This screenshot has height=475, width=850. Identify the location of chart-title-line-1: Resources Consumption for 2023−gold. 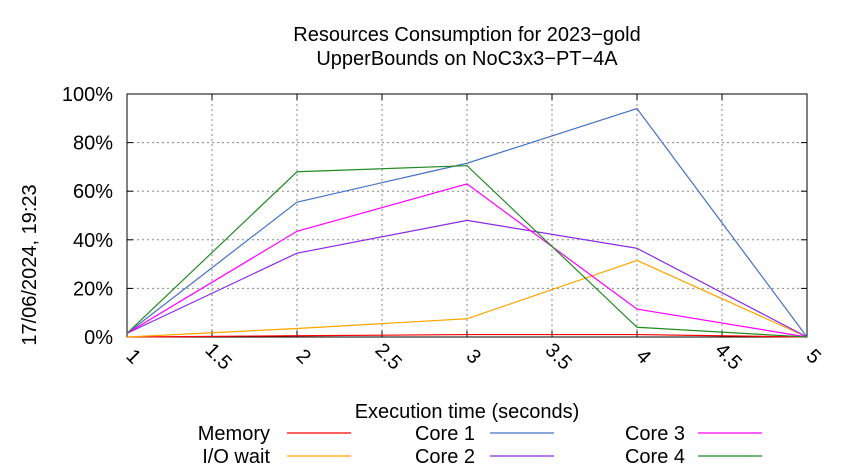
(466, 35).